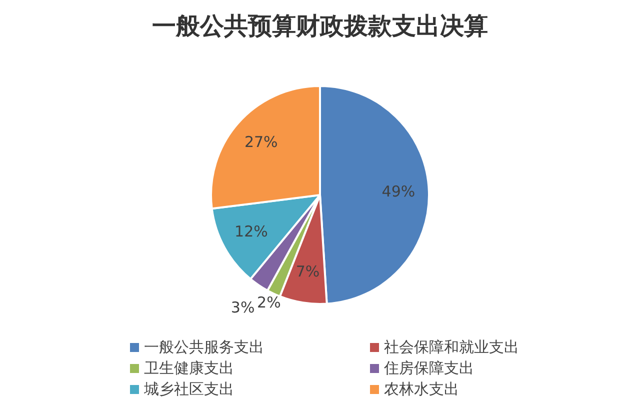  What do you see at coordinates (204, 347) in the screenshot?
I see `legend-label: 一般公共服务支出` at bounding box center [204, 347].